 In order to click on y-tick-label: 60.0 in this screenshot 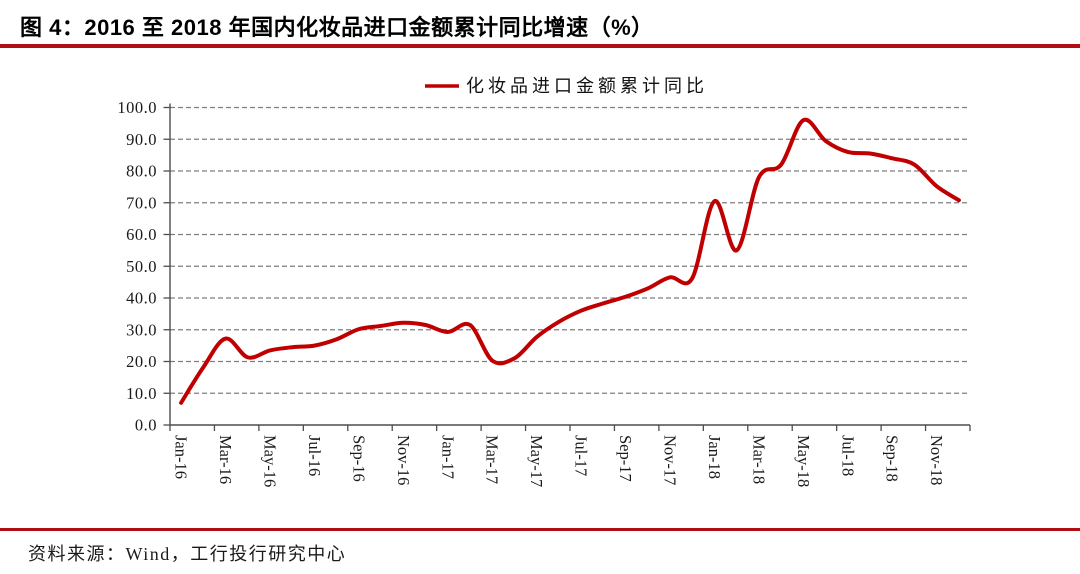, I will do `click(141, 234)`.